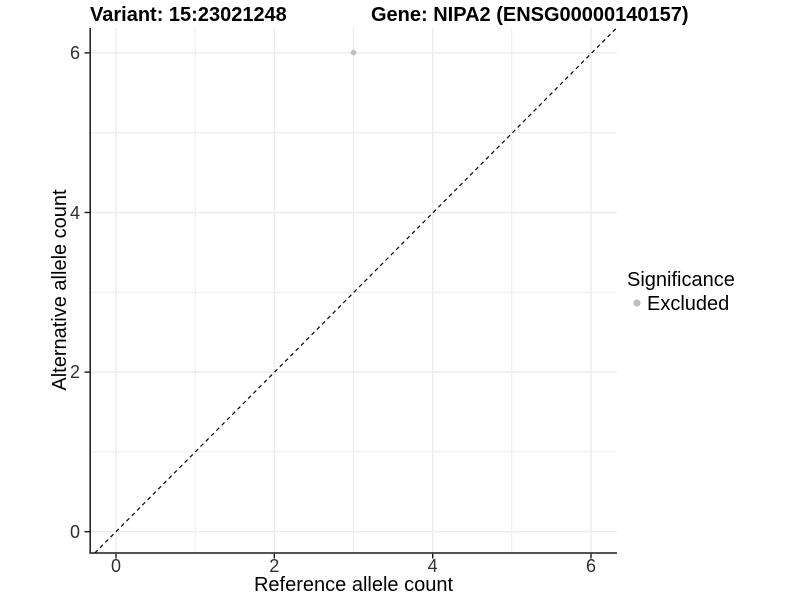 The height and width of the screenshot is (600, 800). Describe the element at coordinates (591, 566) in the screenshot. I see `x-tick-label-6: 6` at that location.